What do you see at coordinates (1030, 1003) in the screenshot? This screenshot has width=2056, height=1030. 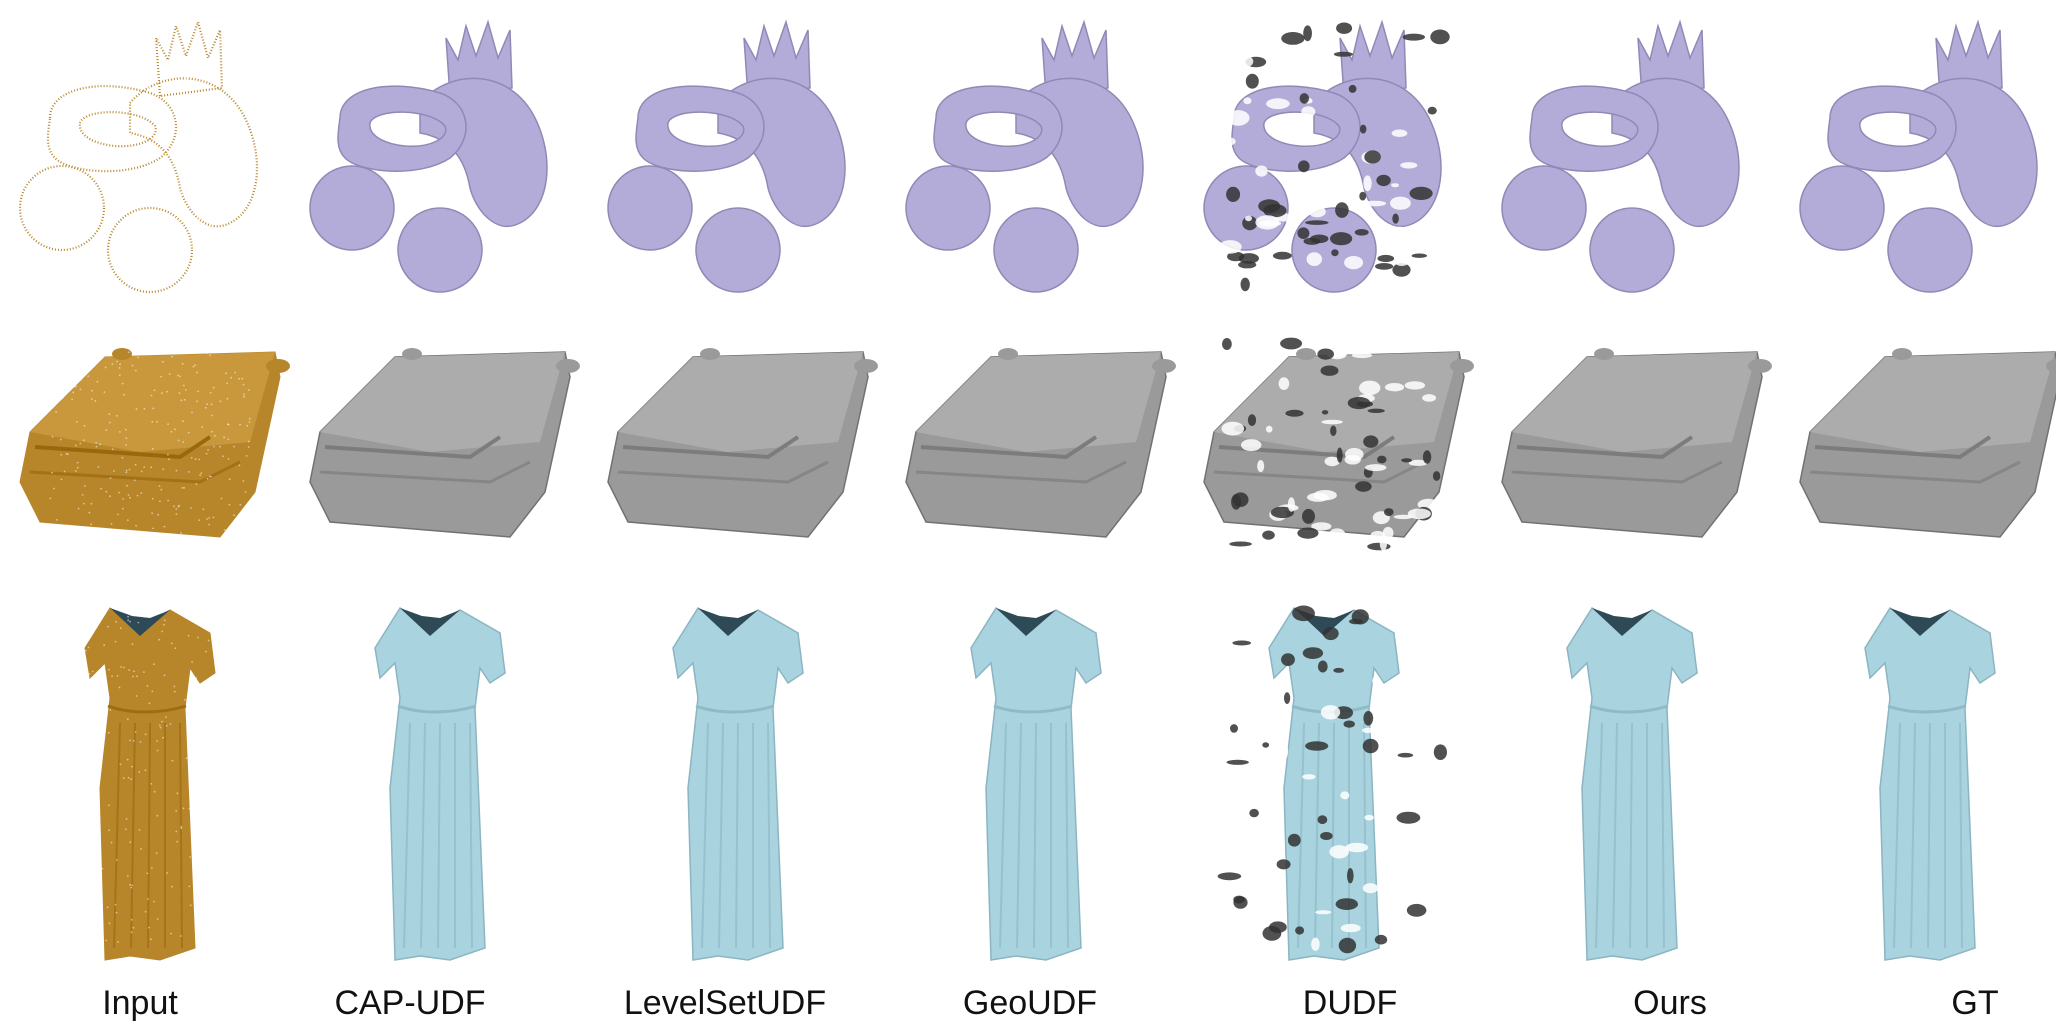 I see `column-label-geoudf: GeoUDF` at bounding box center [1030, 1003].